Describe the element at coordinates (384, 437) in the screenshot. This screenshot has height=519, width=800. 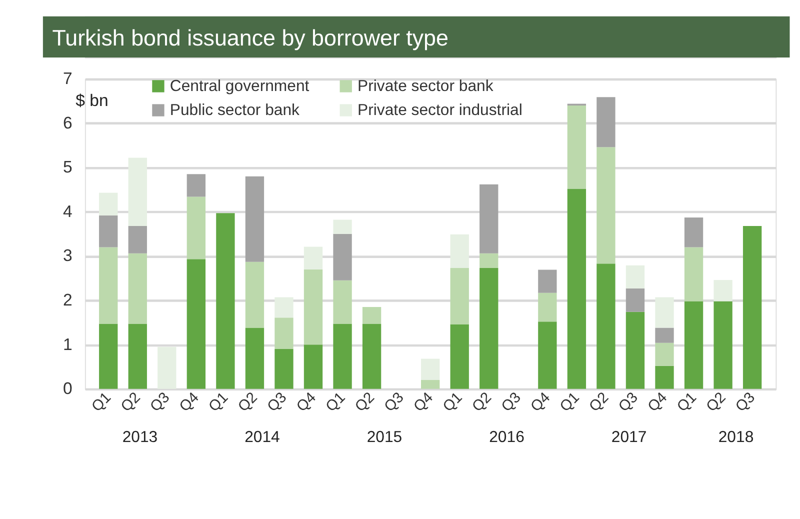
I see `text: 2015` at that location.